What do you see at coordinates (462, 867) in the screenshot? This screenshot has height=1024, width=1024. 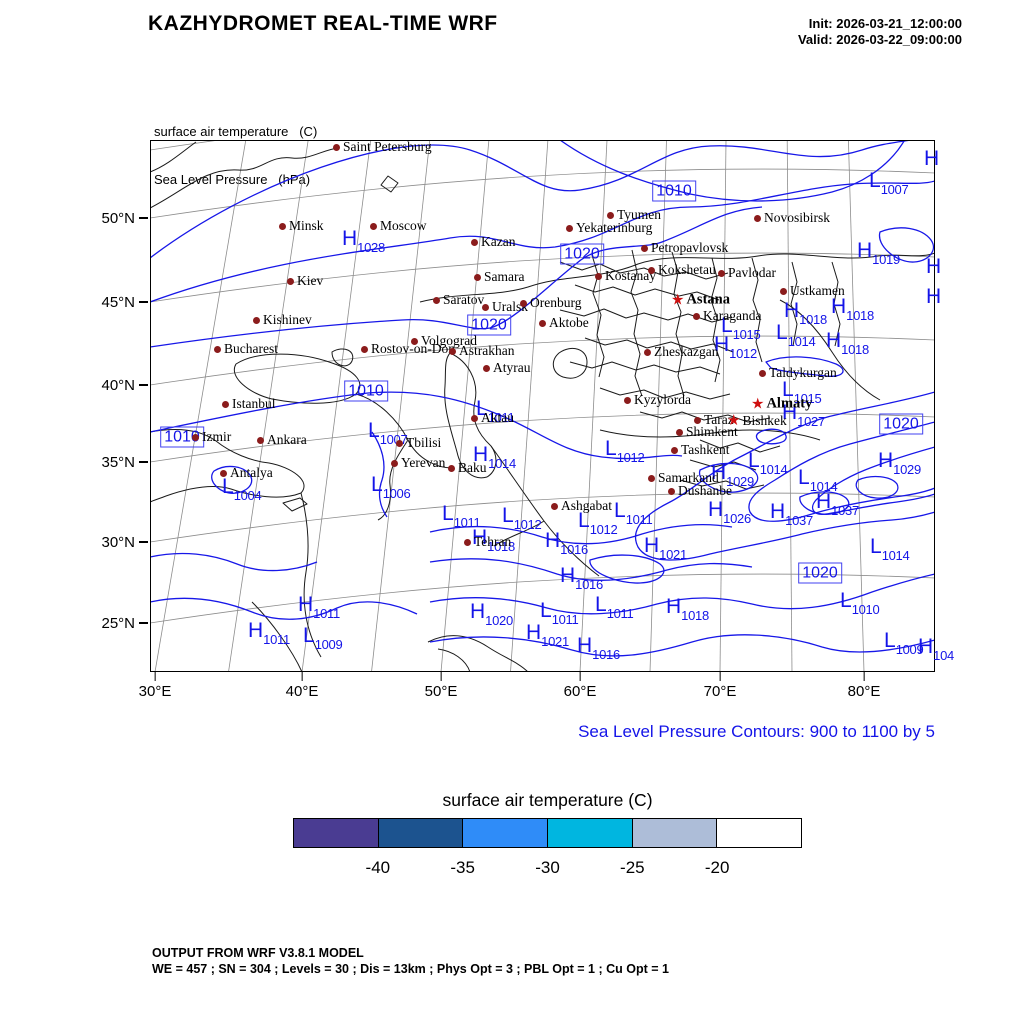 I see `colorbar-tick-label: -35` at bounding box center [462, 867].